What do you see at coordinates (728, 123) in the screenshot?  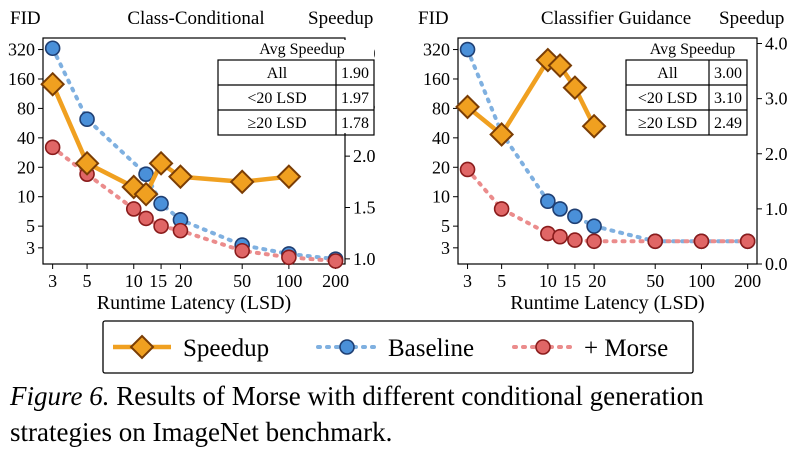 I see `table-row-value: 2.49` at bounding box center [728, 123].